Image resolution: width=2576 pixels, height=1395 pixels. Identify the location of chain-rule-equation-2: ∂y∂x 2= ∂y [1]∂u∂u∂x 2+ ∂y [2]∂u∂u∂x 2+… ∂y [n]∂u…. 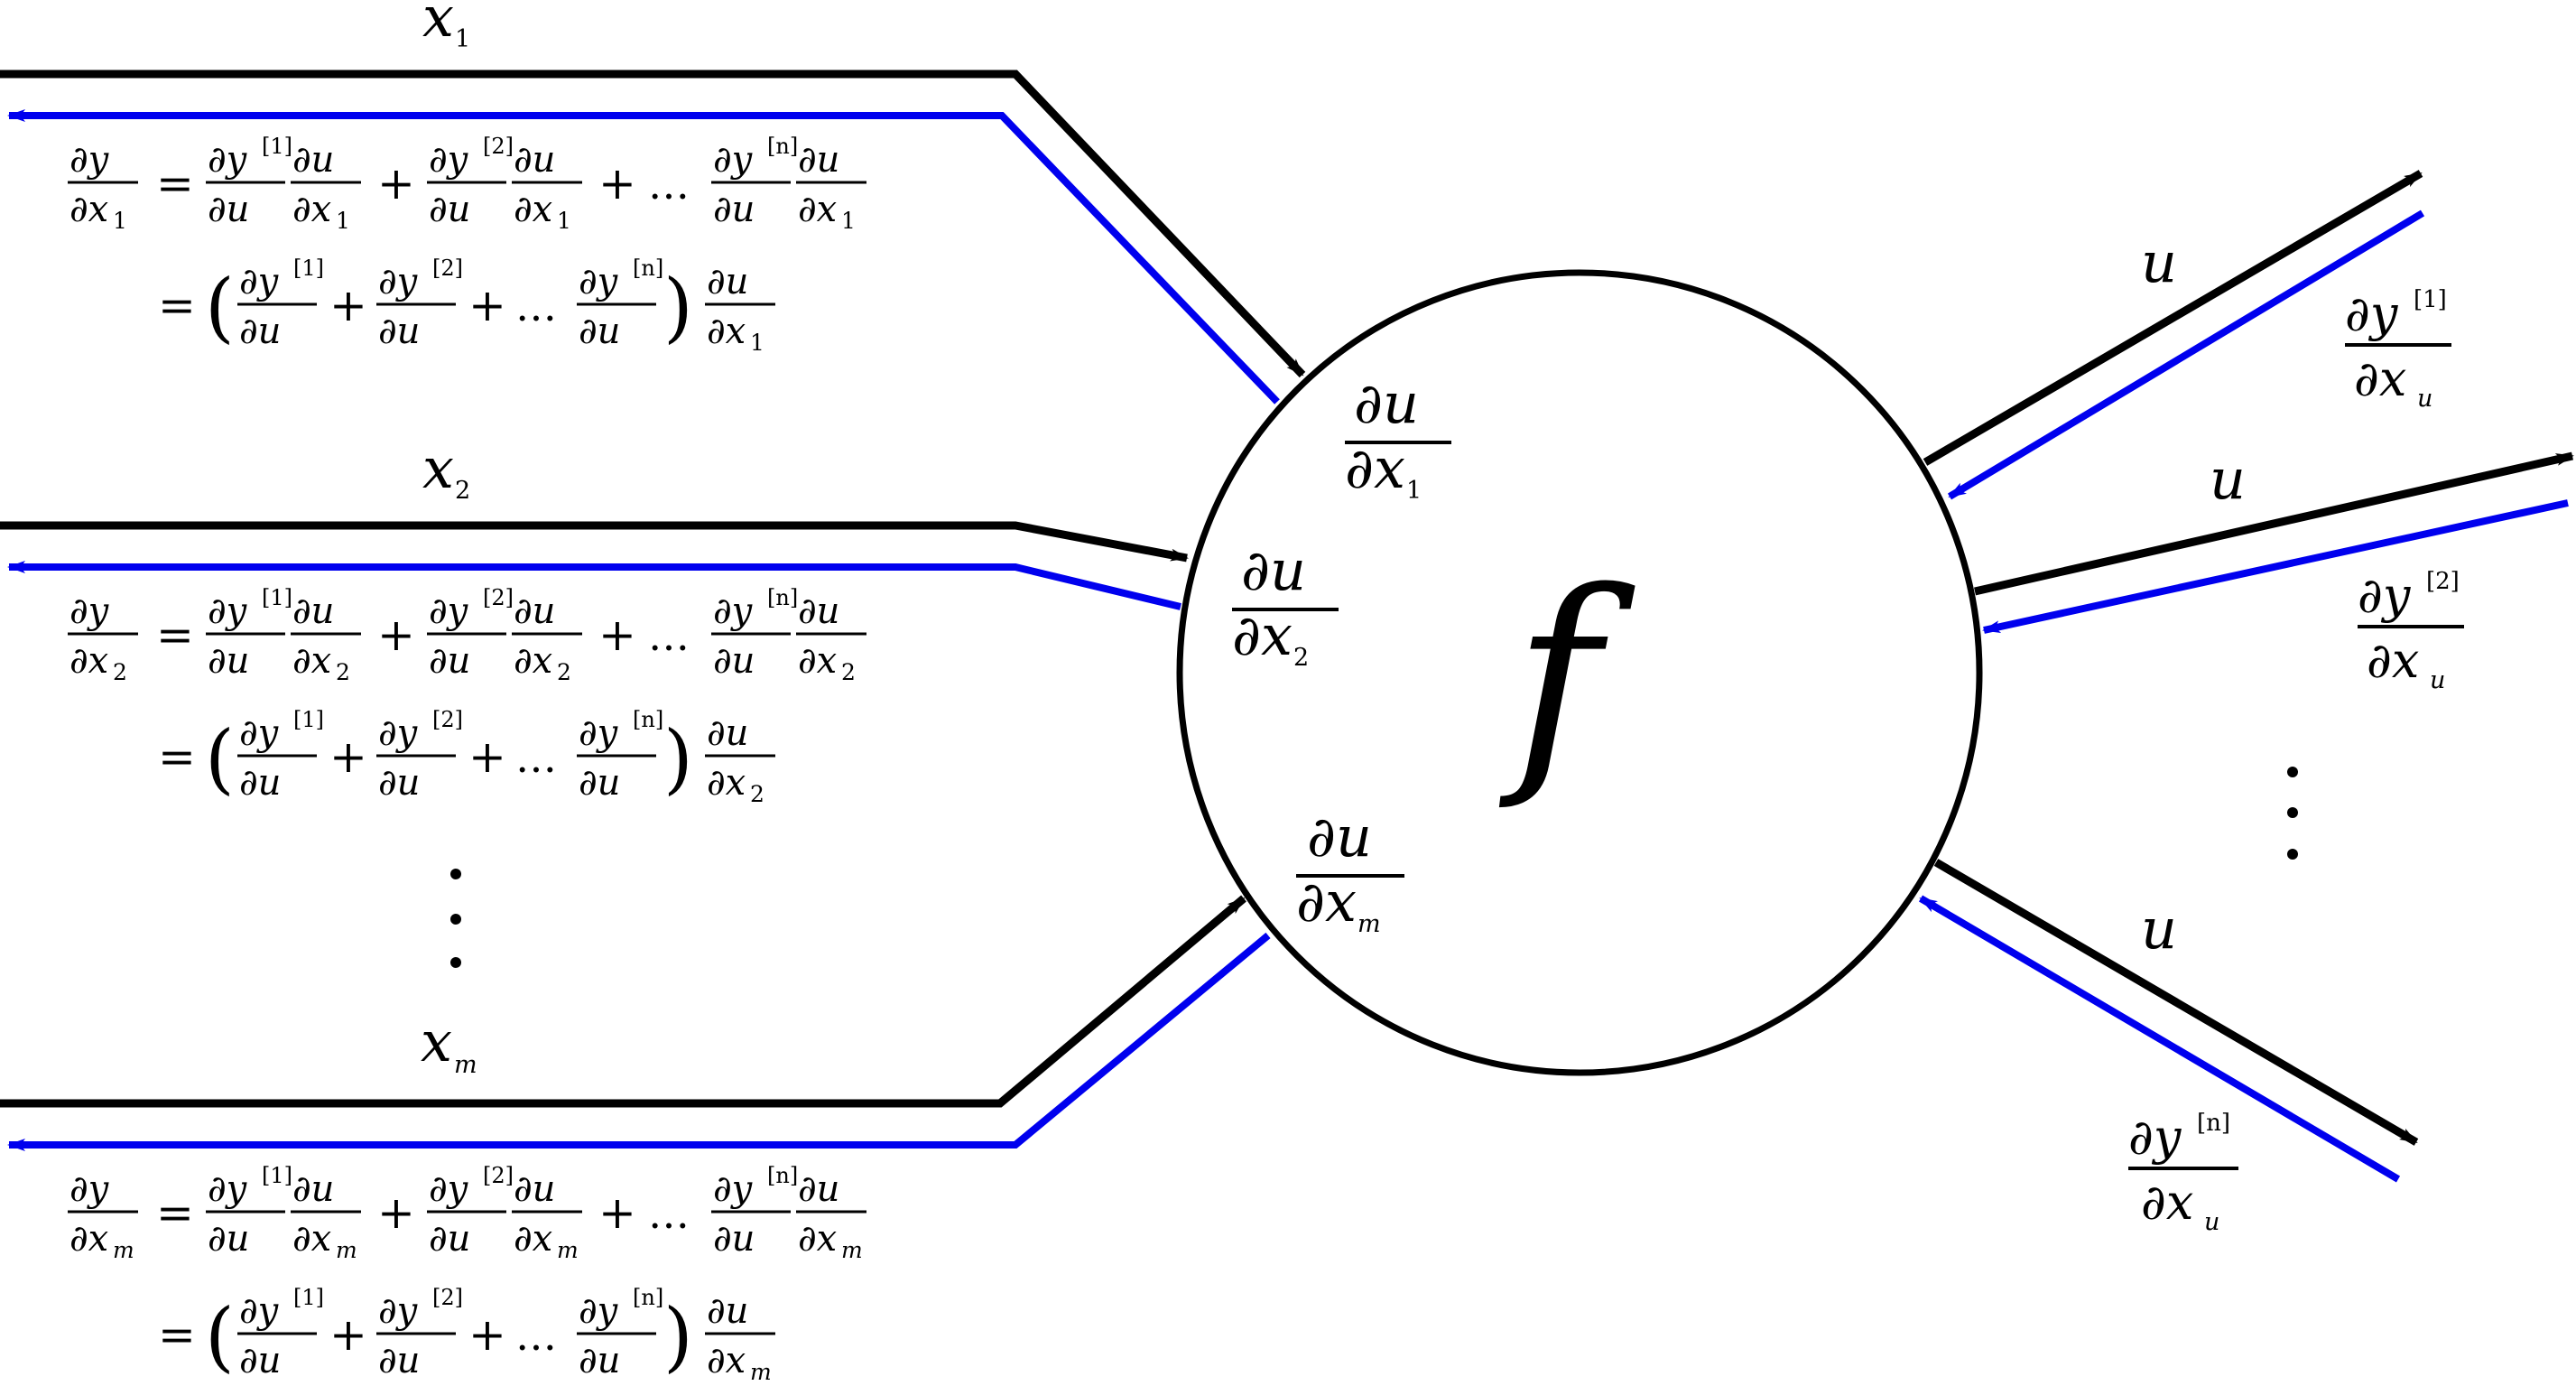
(467, 696).